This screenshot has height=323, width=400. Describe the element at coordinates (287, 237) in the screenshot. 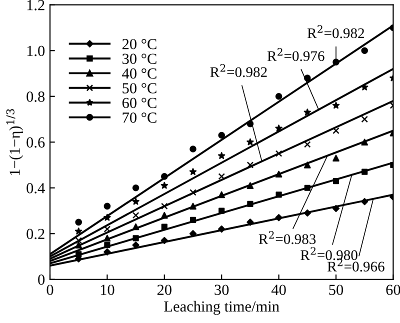

I see `annotation: R$^{2}$=0.983` at that location.